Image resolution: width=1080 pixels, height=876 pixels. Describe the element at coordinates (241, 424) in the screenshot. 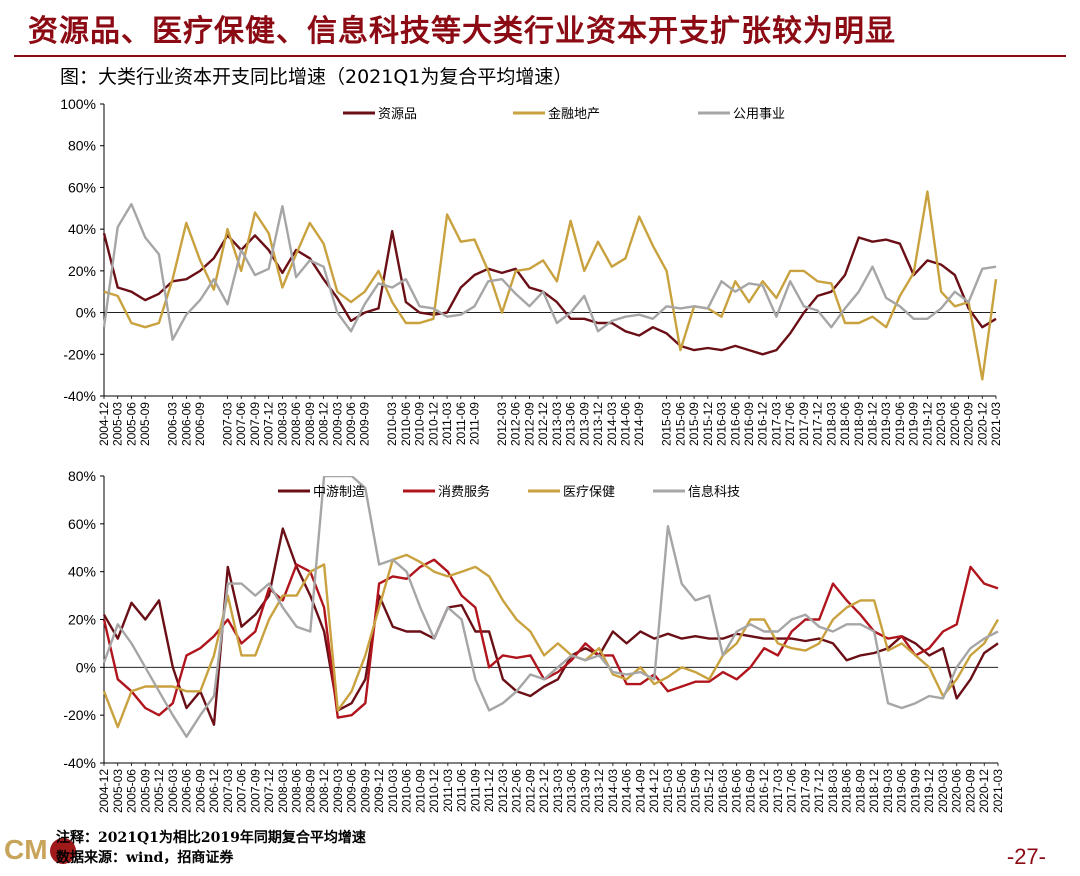

I see `x-tick-label: 2007-06` at that location.